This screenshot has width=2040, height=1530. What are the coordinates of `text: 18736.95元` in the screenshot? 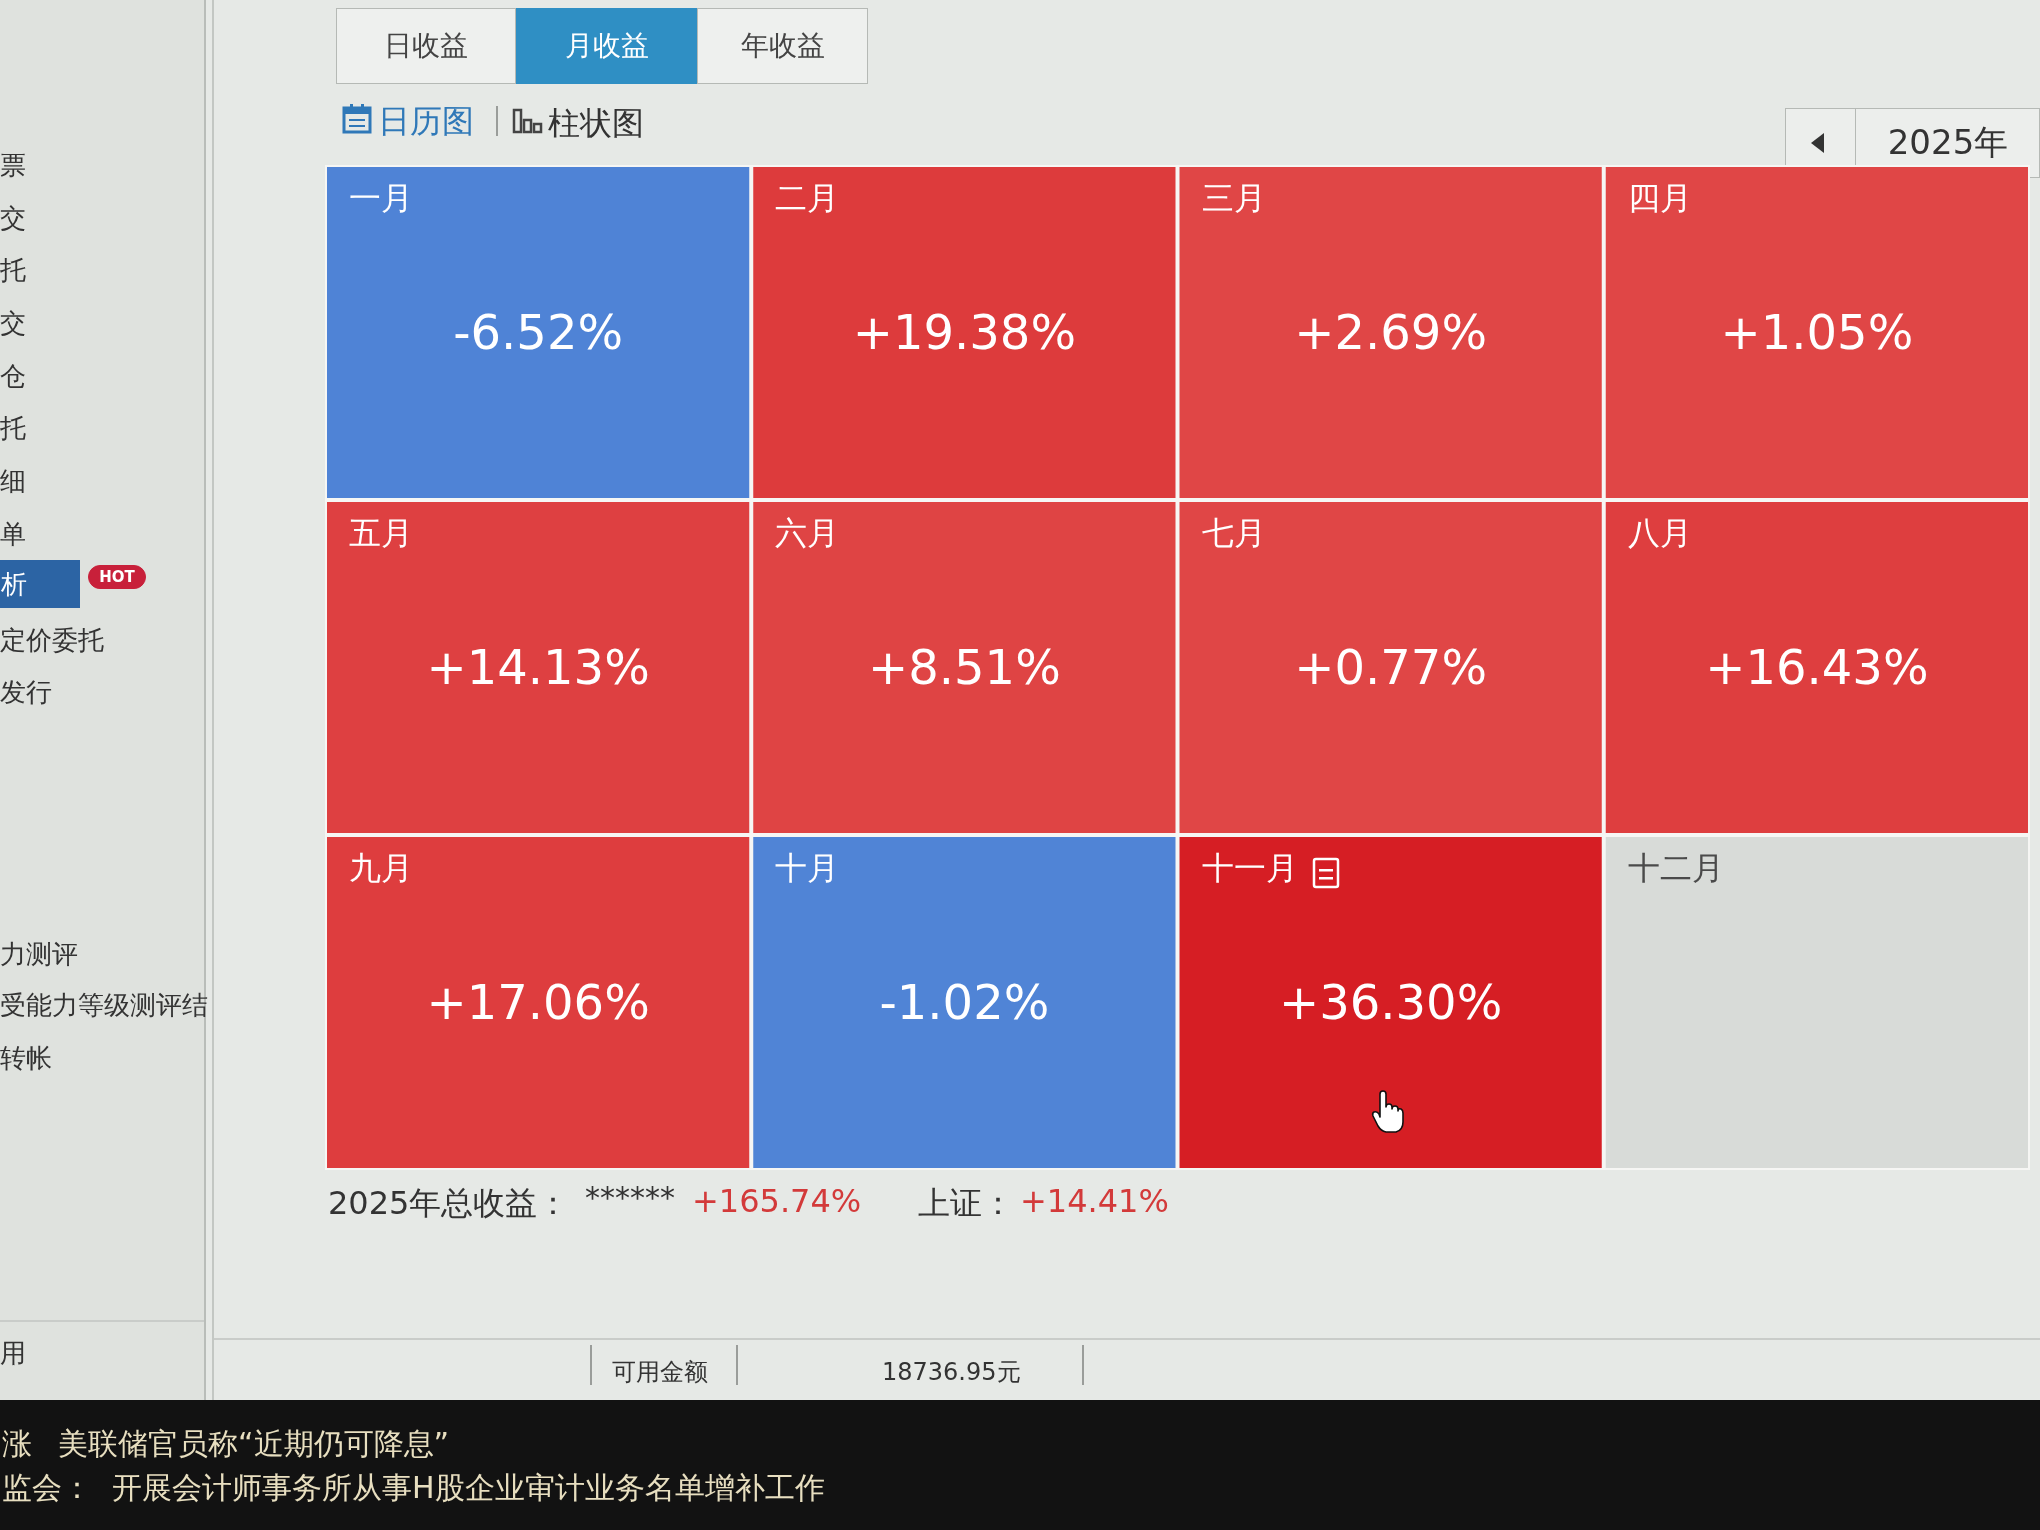 It's located at (951, 1372).